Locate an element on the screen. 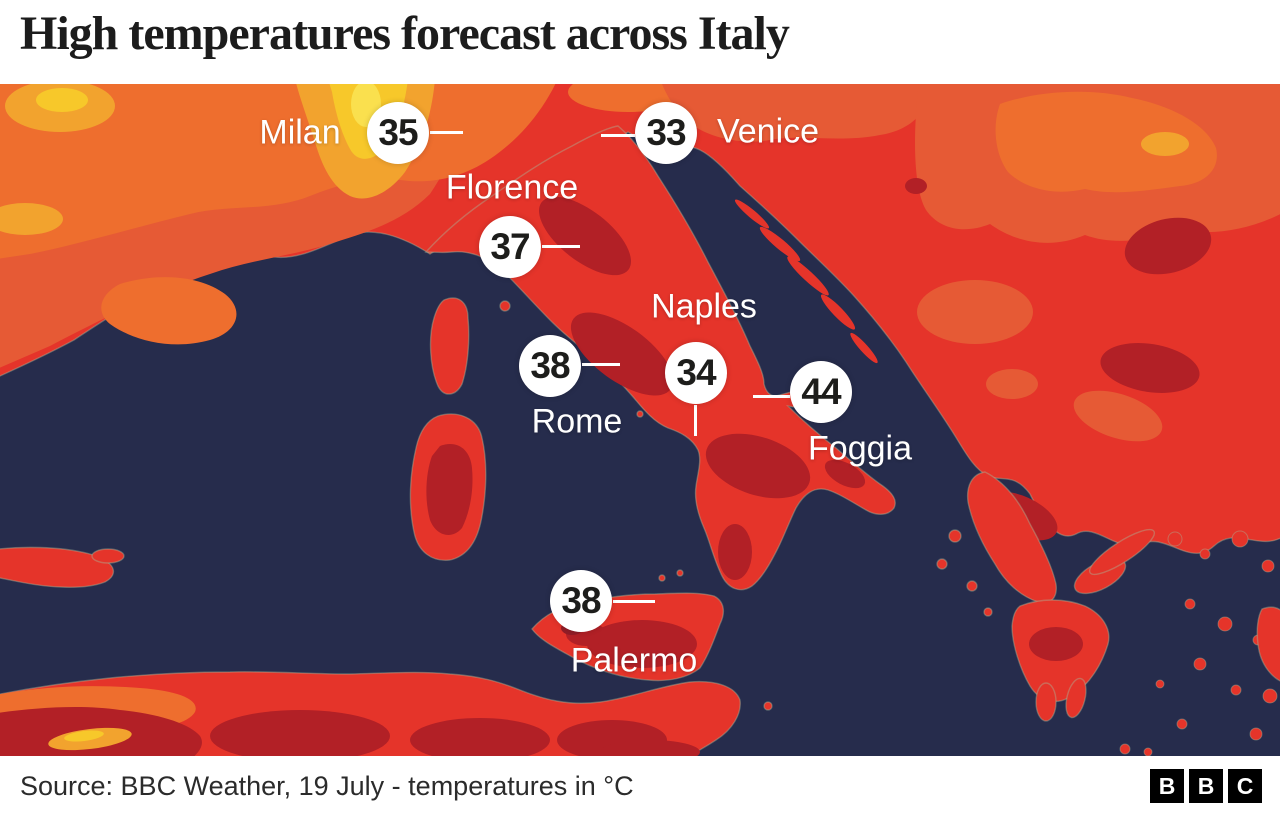 This screenshot has width=1280, height=816. bbc-logo: B B C is located at coordinates (1206, 786).